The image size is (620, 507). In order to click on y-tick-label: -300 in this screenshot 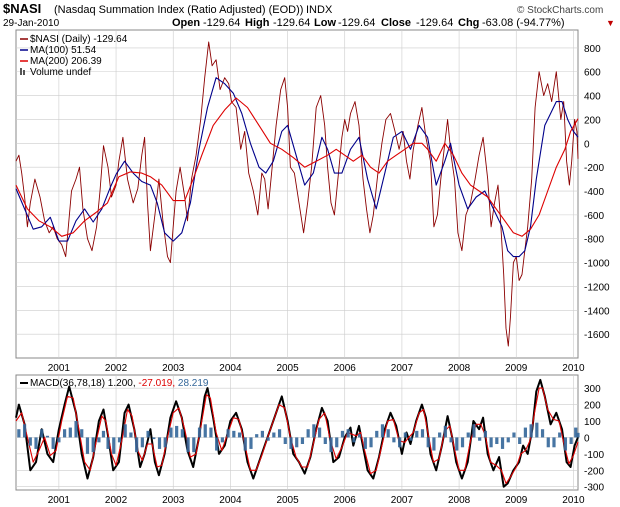, I will do `click(594, 488)`.